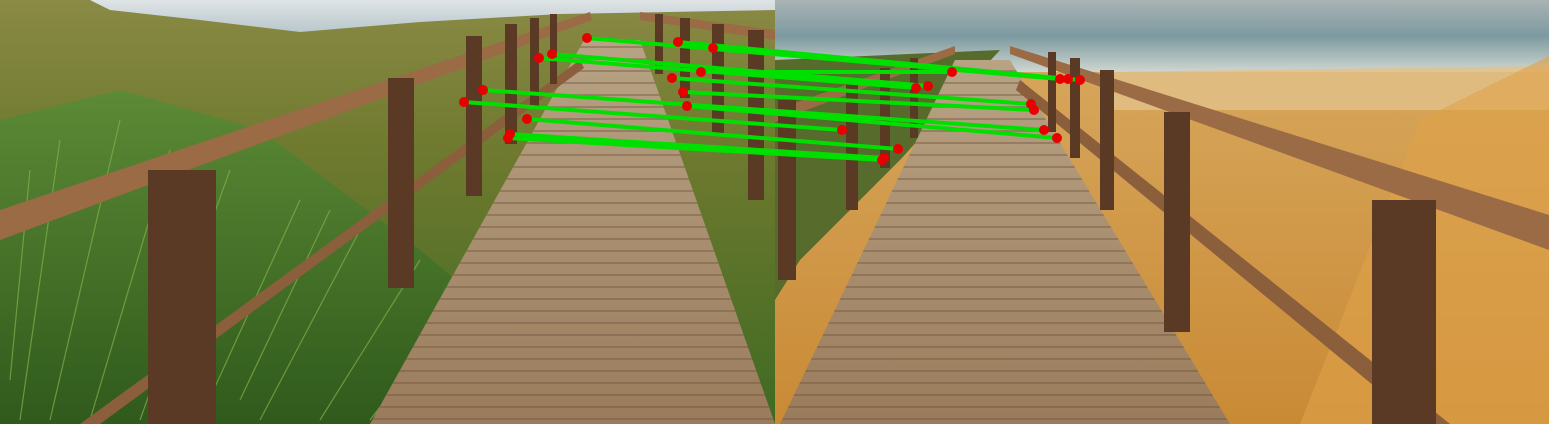 This screenshot has height=424, width=1549. I want to click on right-shoreline, so click(1324, 88).